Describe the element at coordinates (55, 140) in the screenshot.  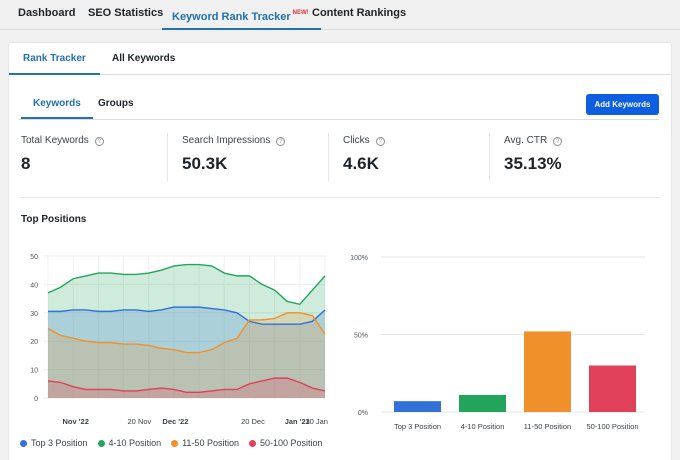
I see `stat-label: Total Keywords` at that location.